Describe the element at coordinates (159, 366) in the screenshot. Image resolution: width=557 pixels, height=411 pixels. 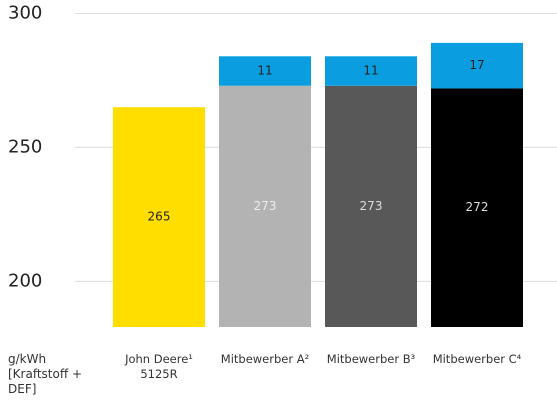
I see `x-tick-label: John Deere¹ 5125R` at that location.